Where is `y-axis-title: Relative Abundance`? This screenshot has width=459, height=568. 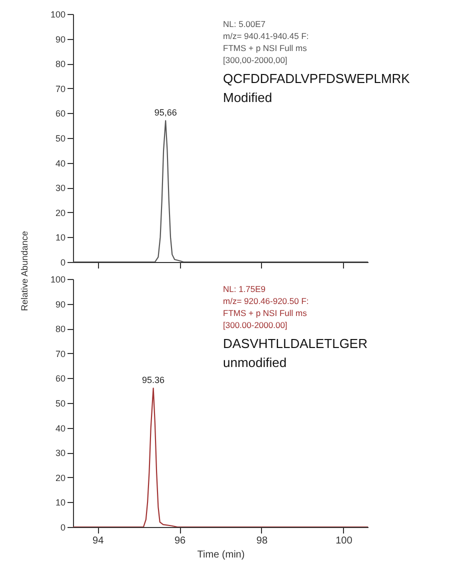 y-axis-title: Relative Abundance is located at coordinates (25, 271).